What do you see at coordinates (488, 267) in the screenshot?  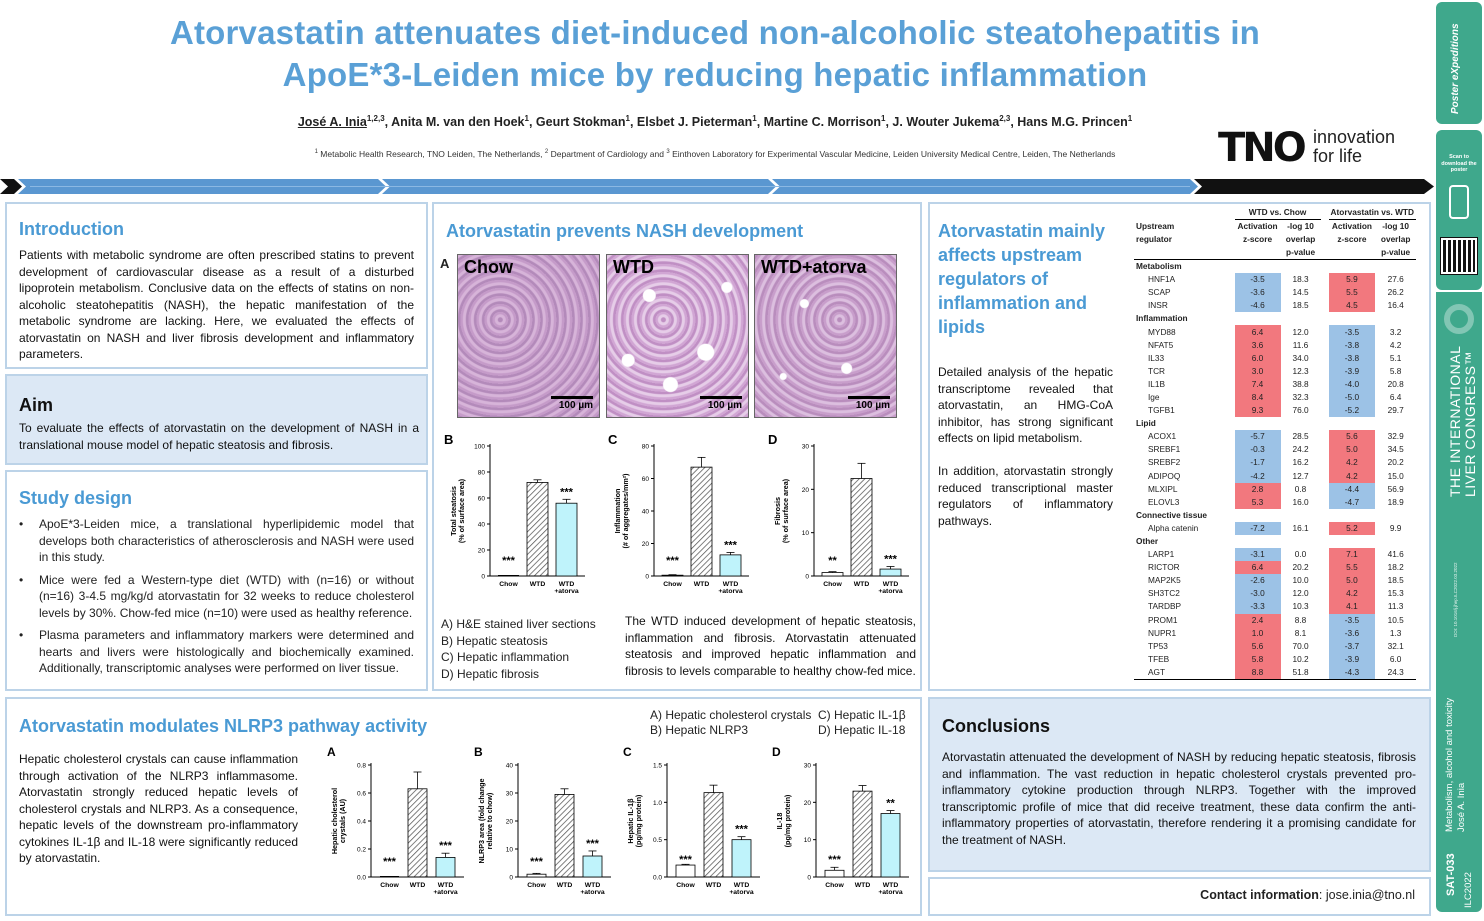 I see `image-label: Chow` at bounding box center [488, 267].